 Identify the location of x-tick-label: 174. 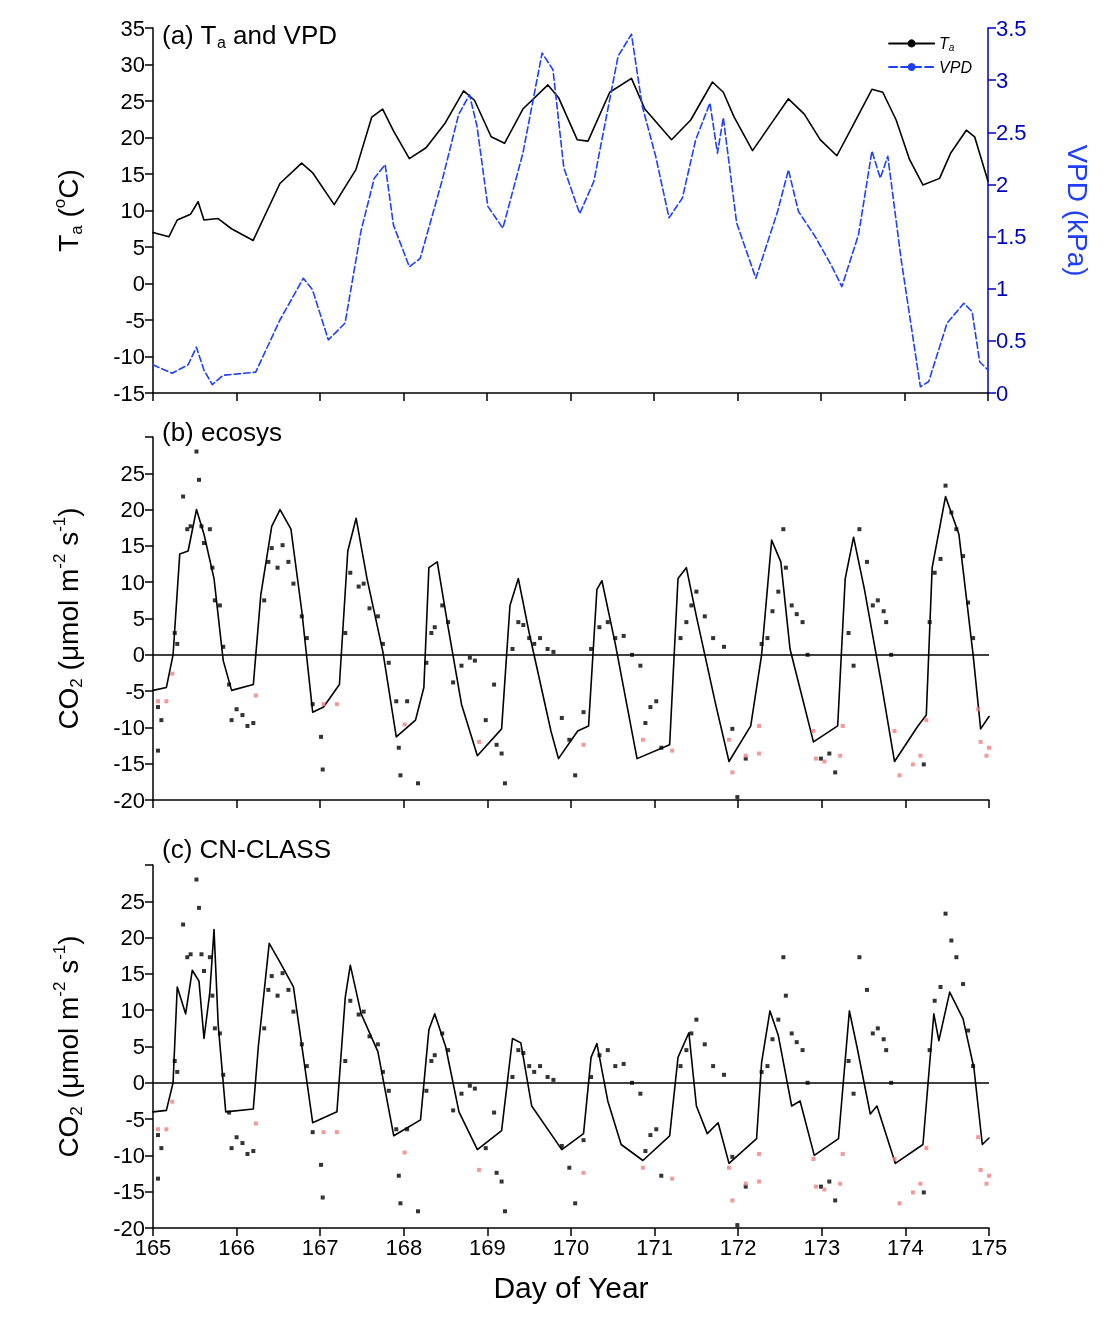
(905, 1247).